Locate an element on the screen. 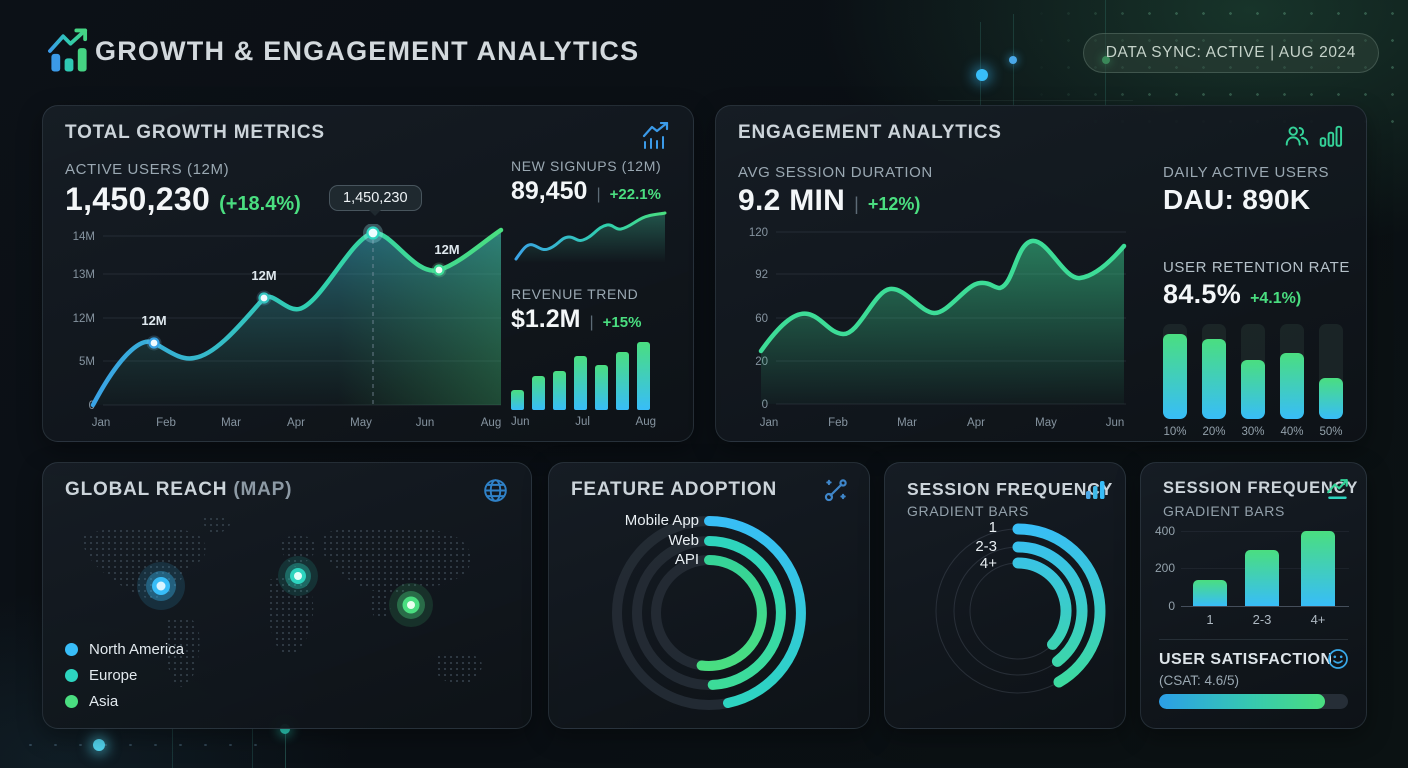  session-frequency-title: SESSION FREQUENCY is located at coordinates (1010, 489).